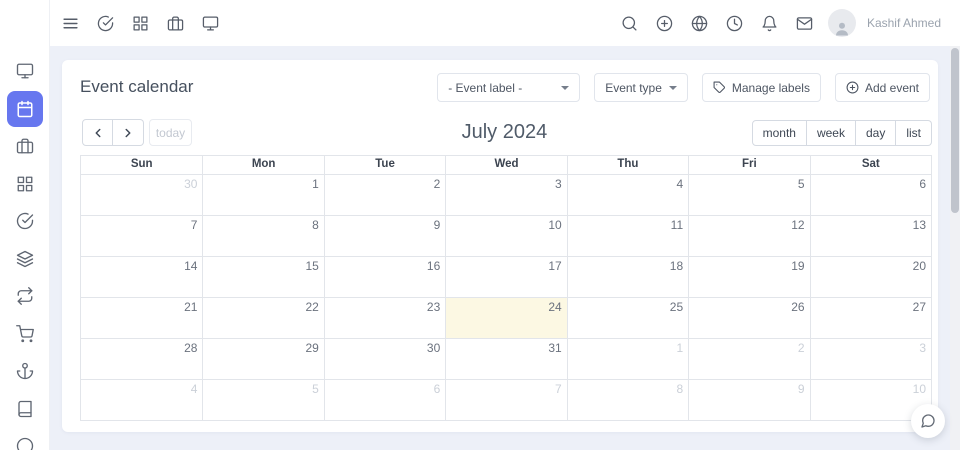 The width and height of the screenshot is (960, 450). What do you see at coordinates (719, 87) in the screenshot?
I see `tag-icon` at bounding box center [719, 87].